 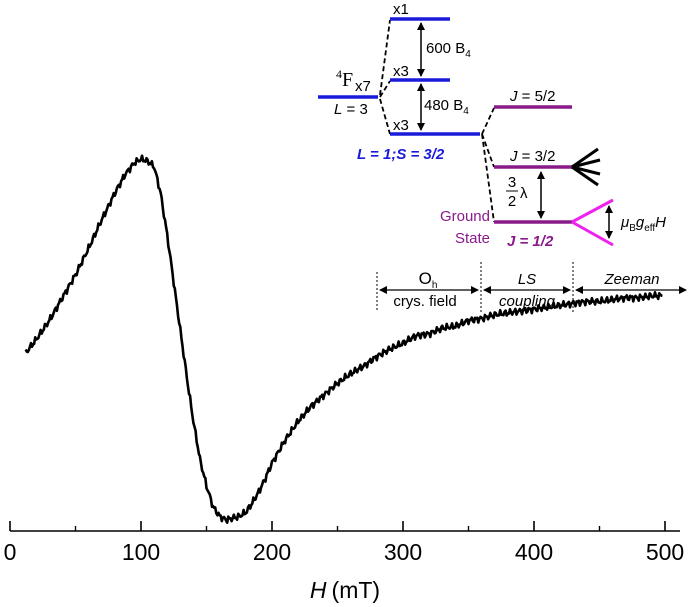 I want to click on ls-connector-upper, so click(x=488, y=121).